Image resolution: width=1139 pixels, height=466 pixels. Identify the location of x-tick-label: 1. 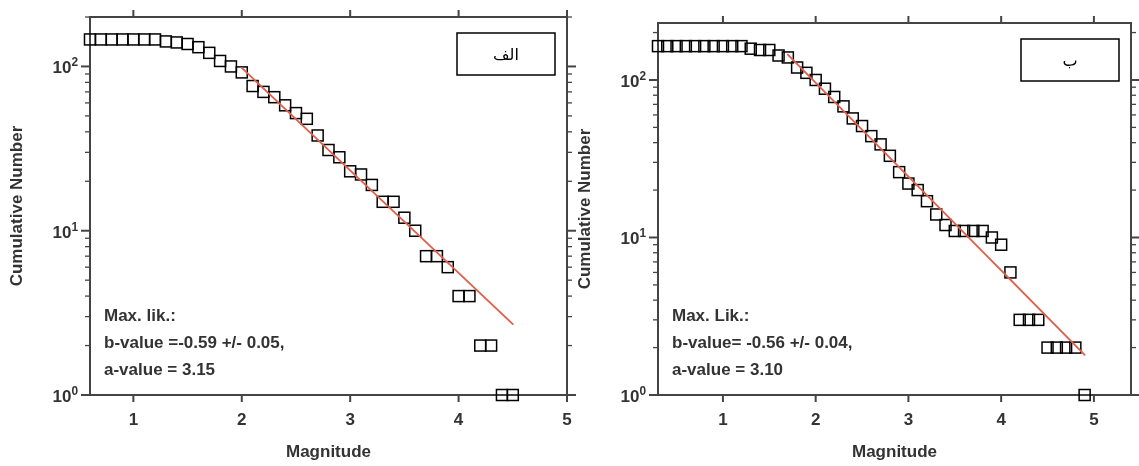
(723, 419).